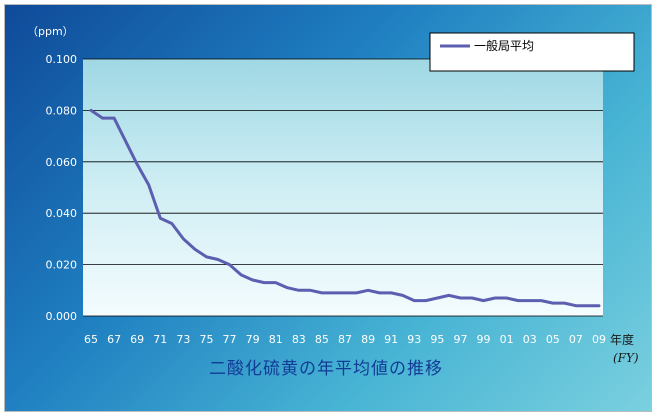 This screenshot has height=417, width=656. What do you see at coordinates (62, 110) in the screenshot?
I see `y-tick-label: 0.080` at bounding box center [62, 110].